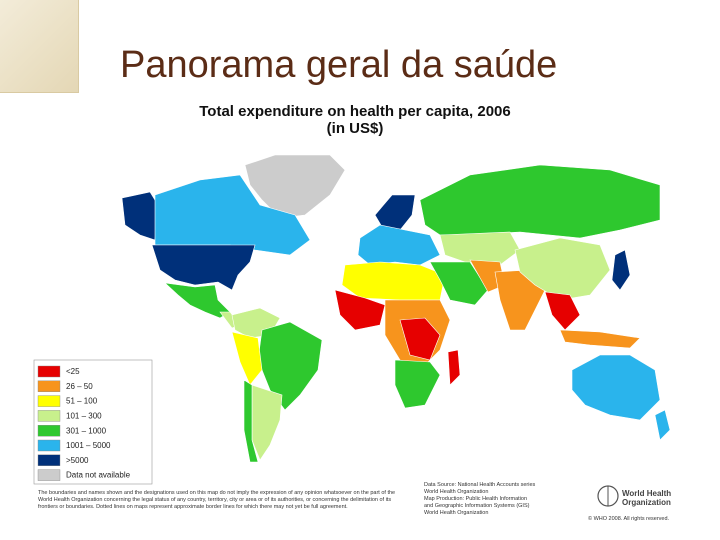 Image resolution: width=720 pixels, height=540 pixels. I want to click on west-africa, so click(360, 310).